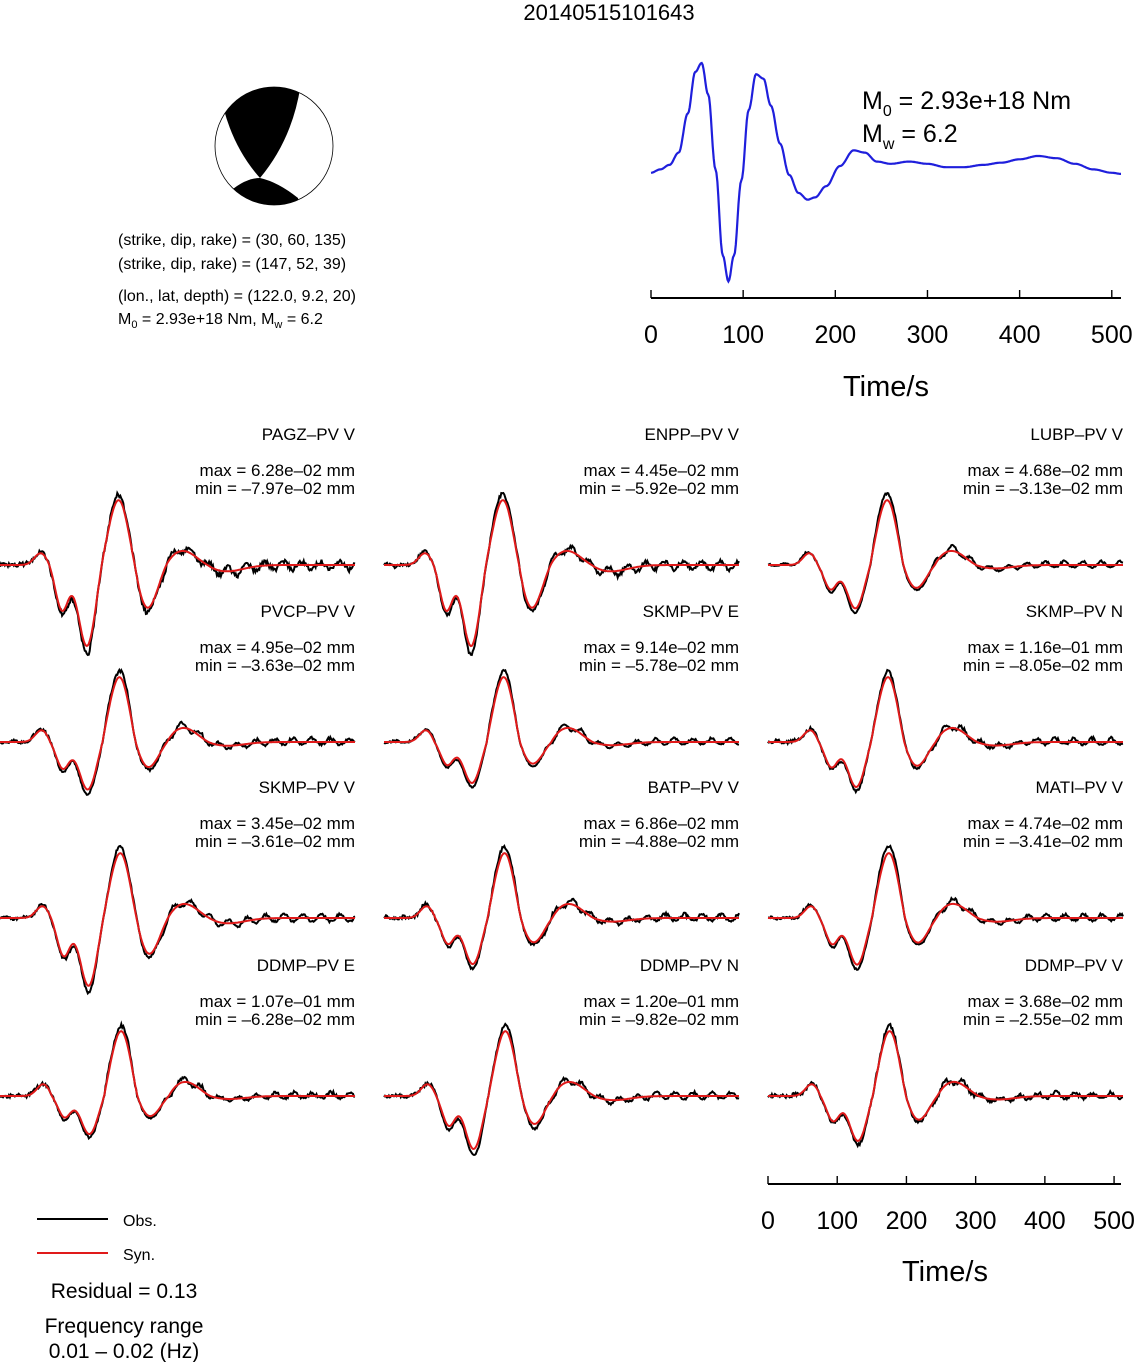 The width and height of the screenshot is (1139, 1362). Describe the element at coordinates (966, 103) in the screenshot. I see `stf-moment-label: M0 = 2.93e+18 Nm` at that location.